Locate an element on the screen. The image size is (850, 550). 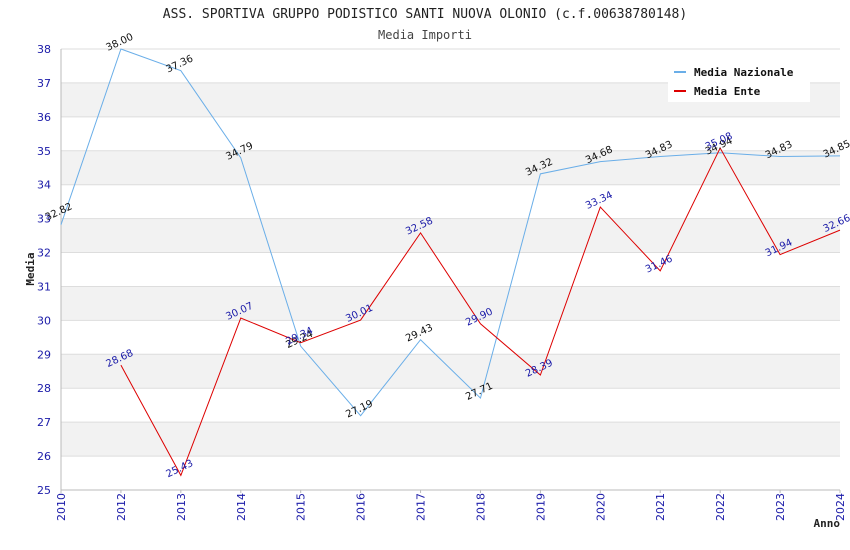
y-tick-label: 31 is located at coordinates (44, 286).